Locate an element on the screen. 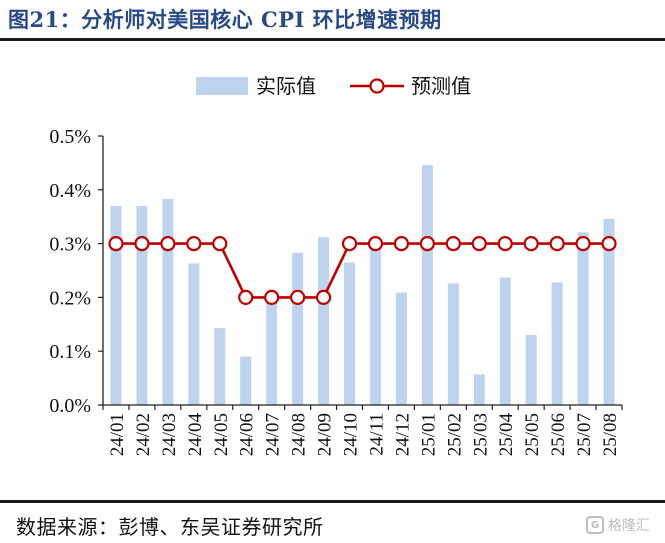 The height and width of the screenshot is (543, 665). bar-24/12 is located at coordinates (401, 348).